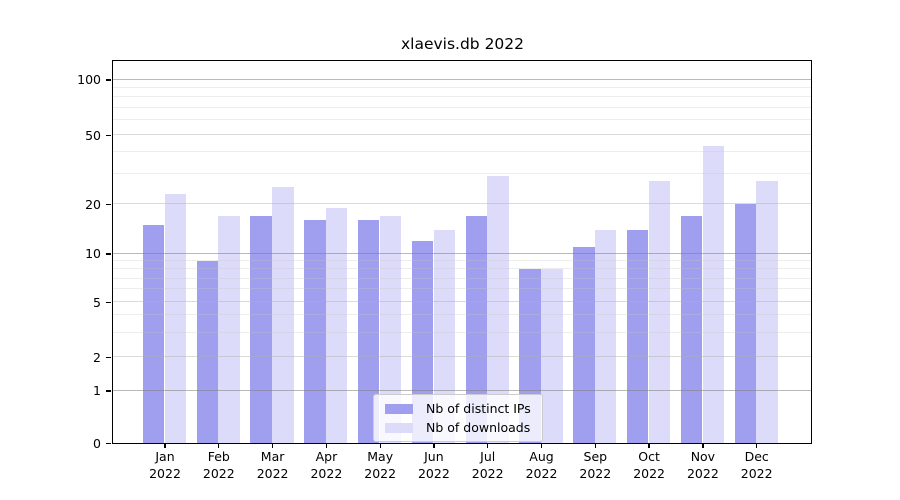 The height and width of the screenshot is (500, 900). What do you see at coordinates (462, 44) in the screenshot?
I see `chart-title: xlaevis.db 2022` at bounding box center [462, 44].